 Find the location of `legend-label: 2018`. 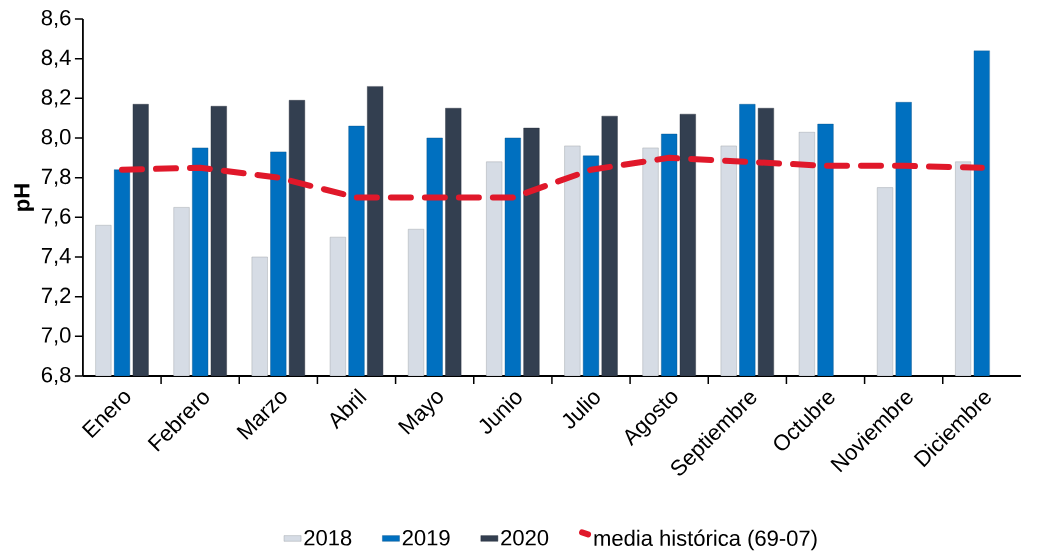

legend-label: 2018 is located at coordinates (328, 538).